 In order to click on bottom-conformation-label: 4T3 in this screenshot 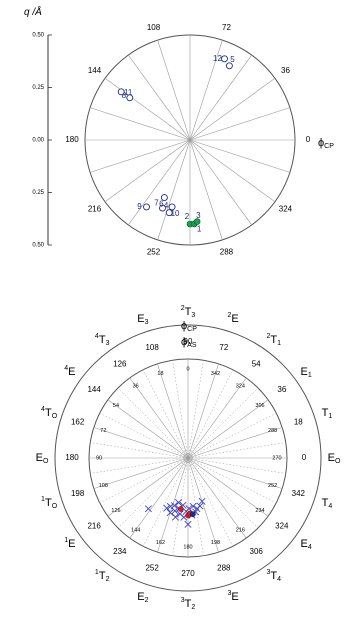, I will do `click(102, 340)`.